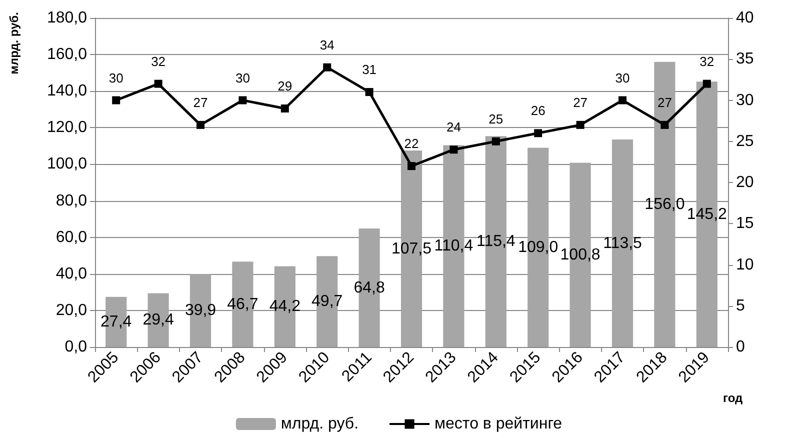  What do you see at coordinates (745, 141) in the screenshot?
I see `y2-tick-label: 25` at bounding box center [745, 141].